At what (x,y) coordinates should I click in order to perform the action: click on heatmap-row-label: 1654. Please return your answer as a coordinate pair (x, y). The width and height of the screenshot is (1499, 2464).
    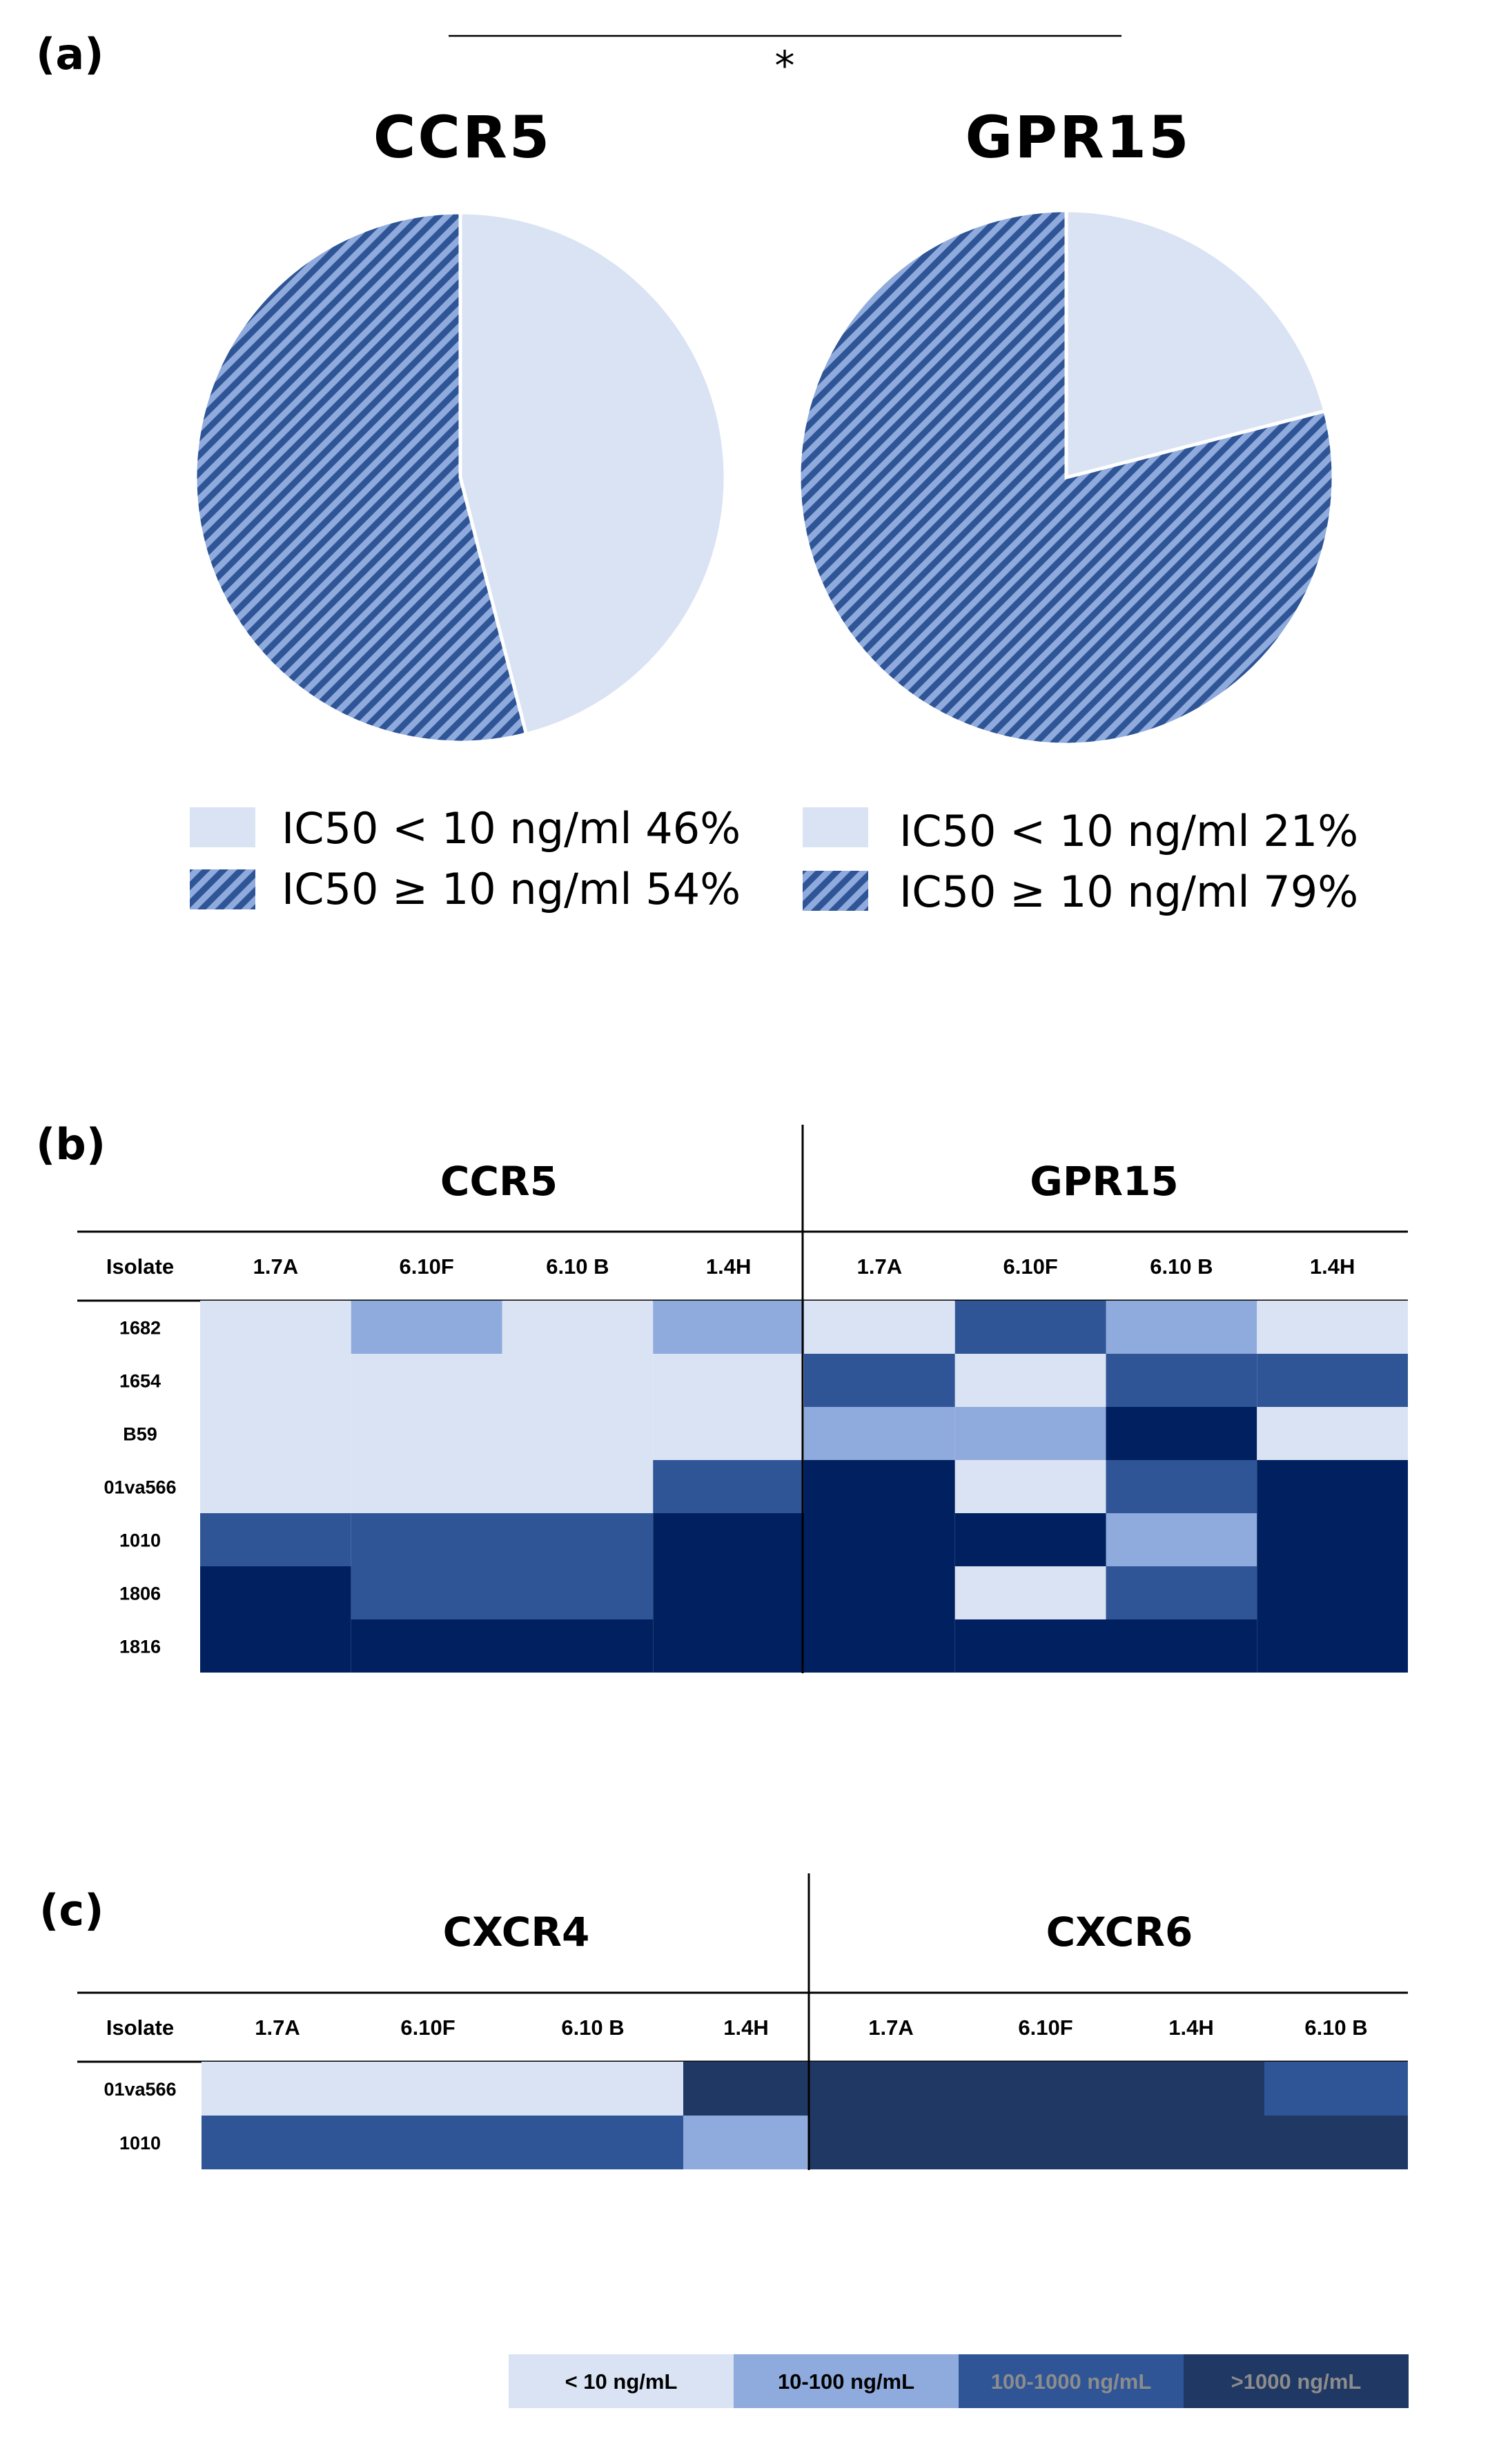
    Looking at the image, I should click on (140, 1381).